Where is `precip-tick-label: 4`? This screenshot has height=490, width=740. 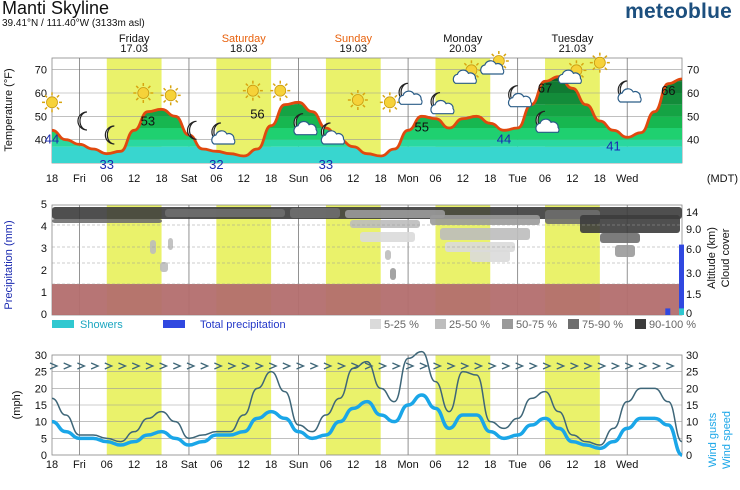 precip-tick-label: 4 is located at coordinates (44, 227).